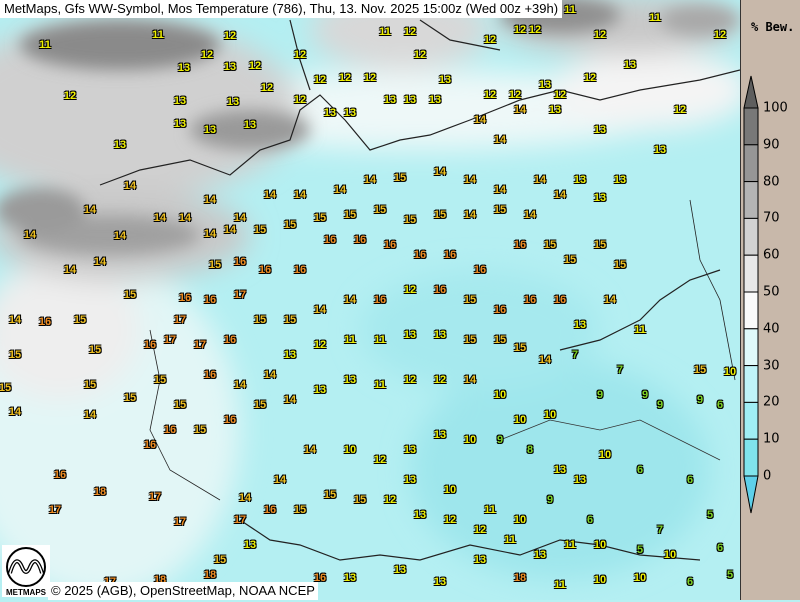 The image size is (800, 602). Describe the element at coordinates (180, 320) in the screenshot. I see `temperature-label: 17` at that location.